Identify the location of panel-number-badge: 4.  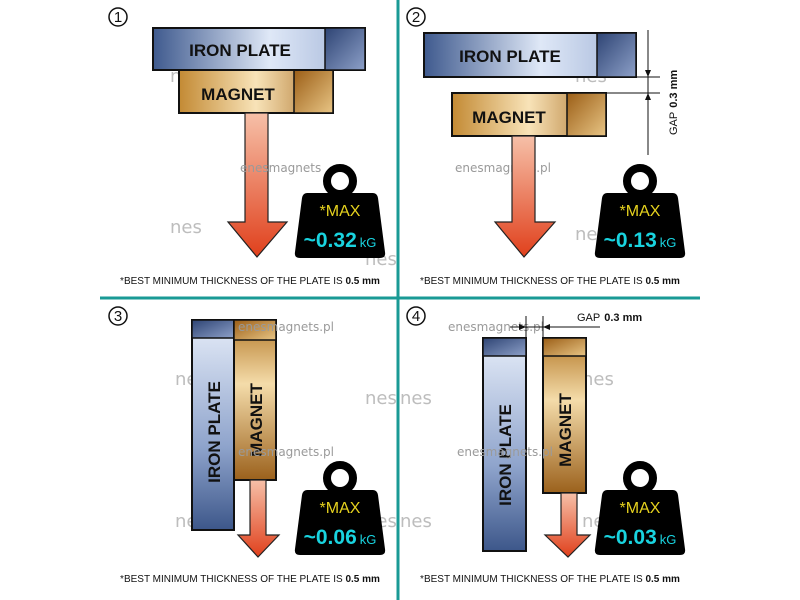
(416, 316).